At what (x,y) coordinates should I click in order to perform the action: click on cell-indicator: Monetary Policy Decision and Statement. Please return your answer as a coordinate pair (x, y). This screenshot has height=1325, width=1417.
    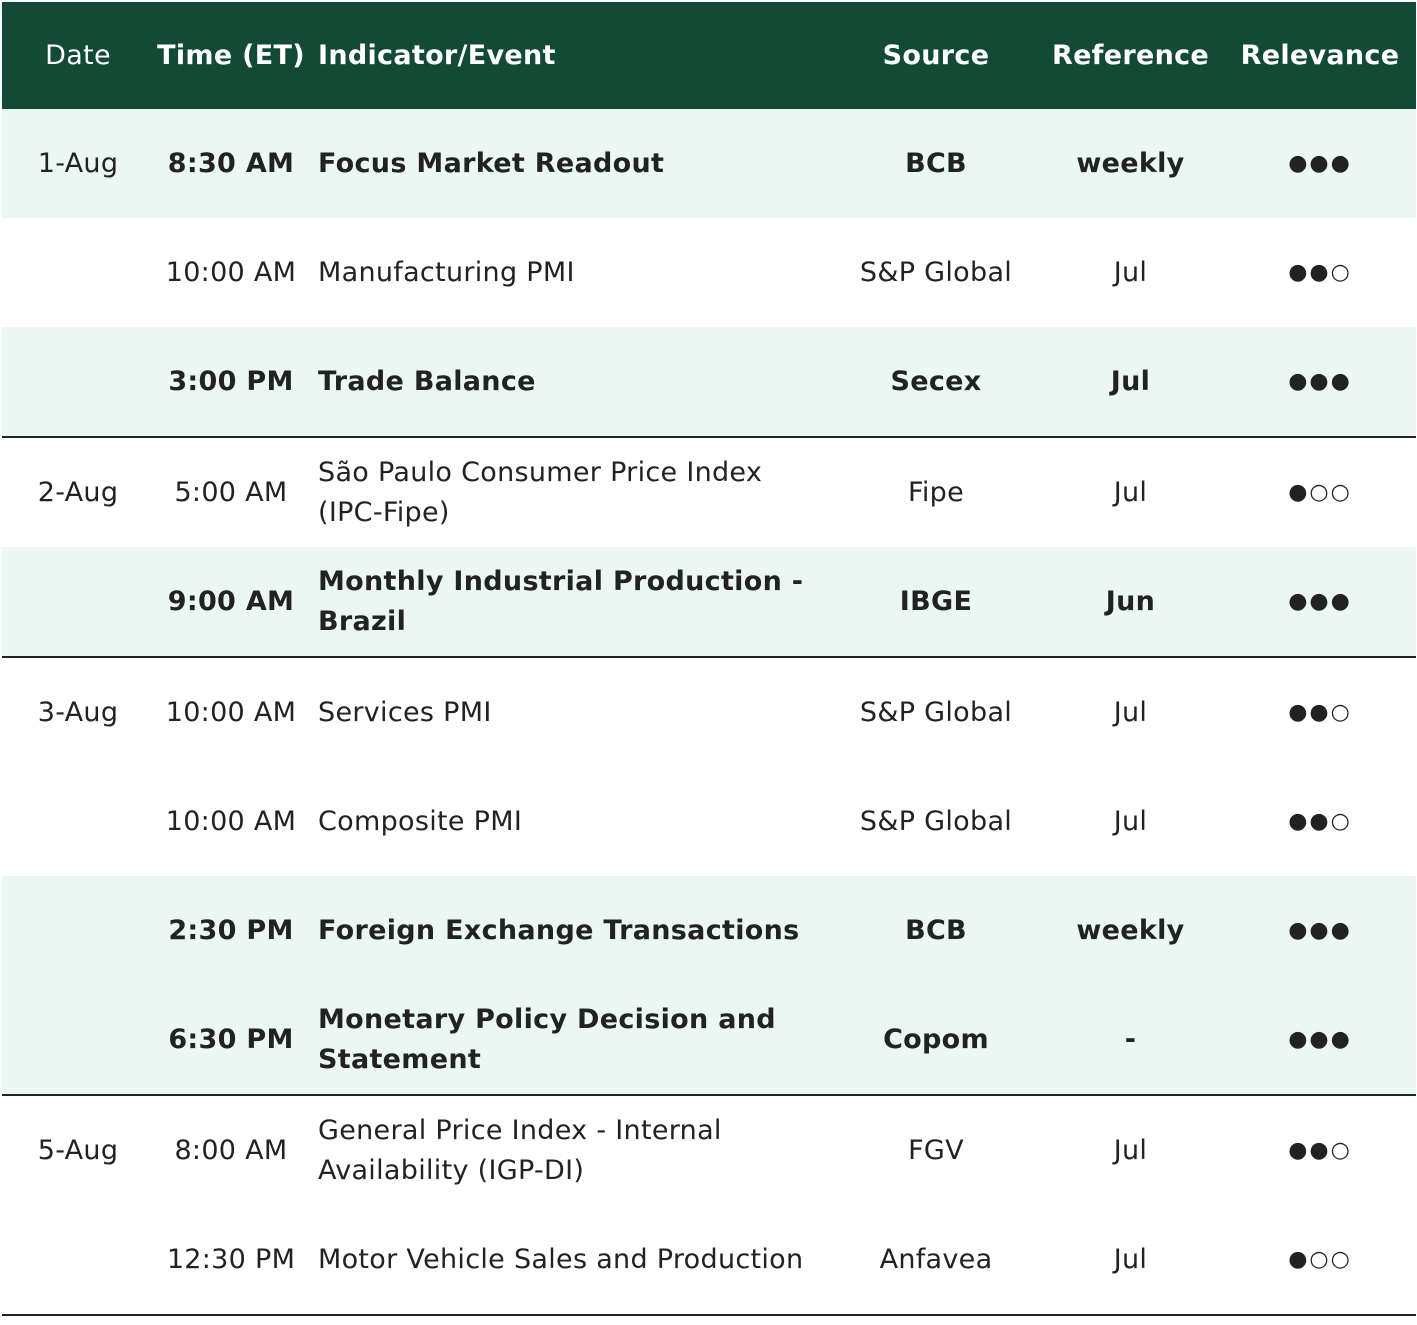
    Looking at the image, I should click on (571, 1040).